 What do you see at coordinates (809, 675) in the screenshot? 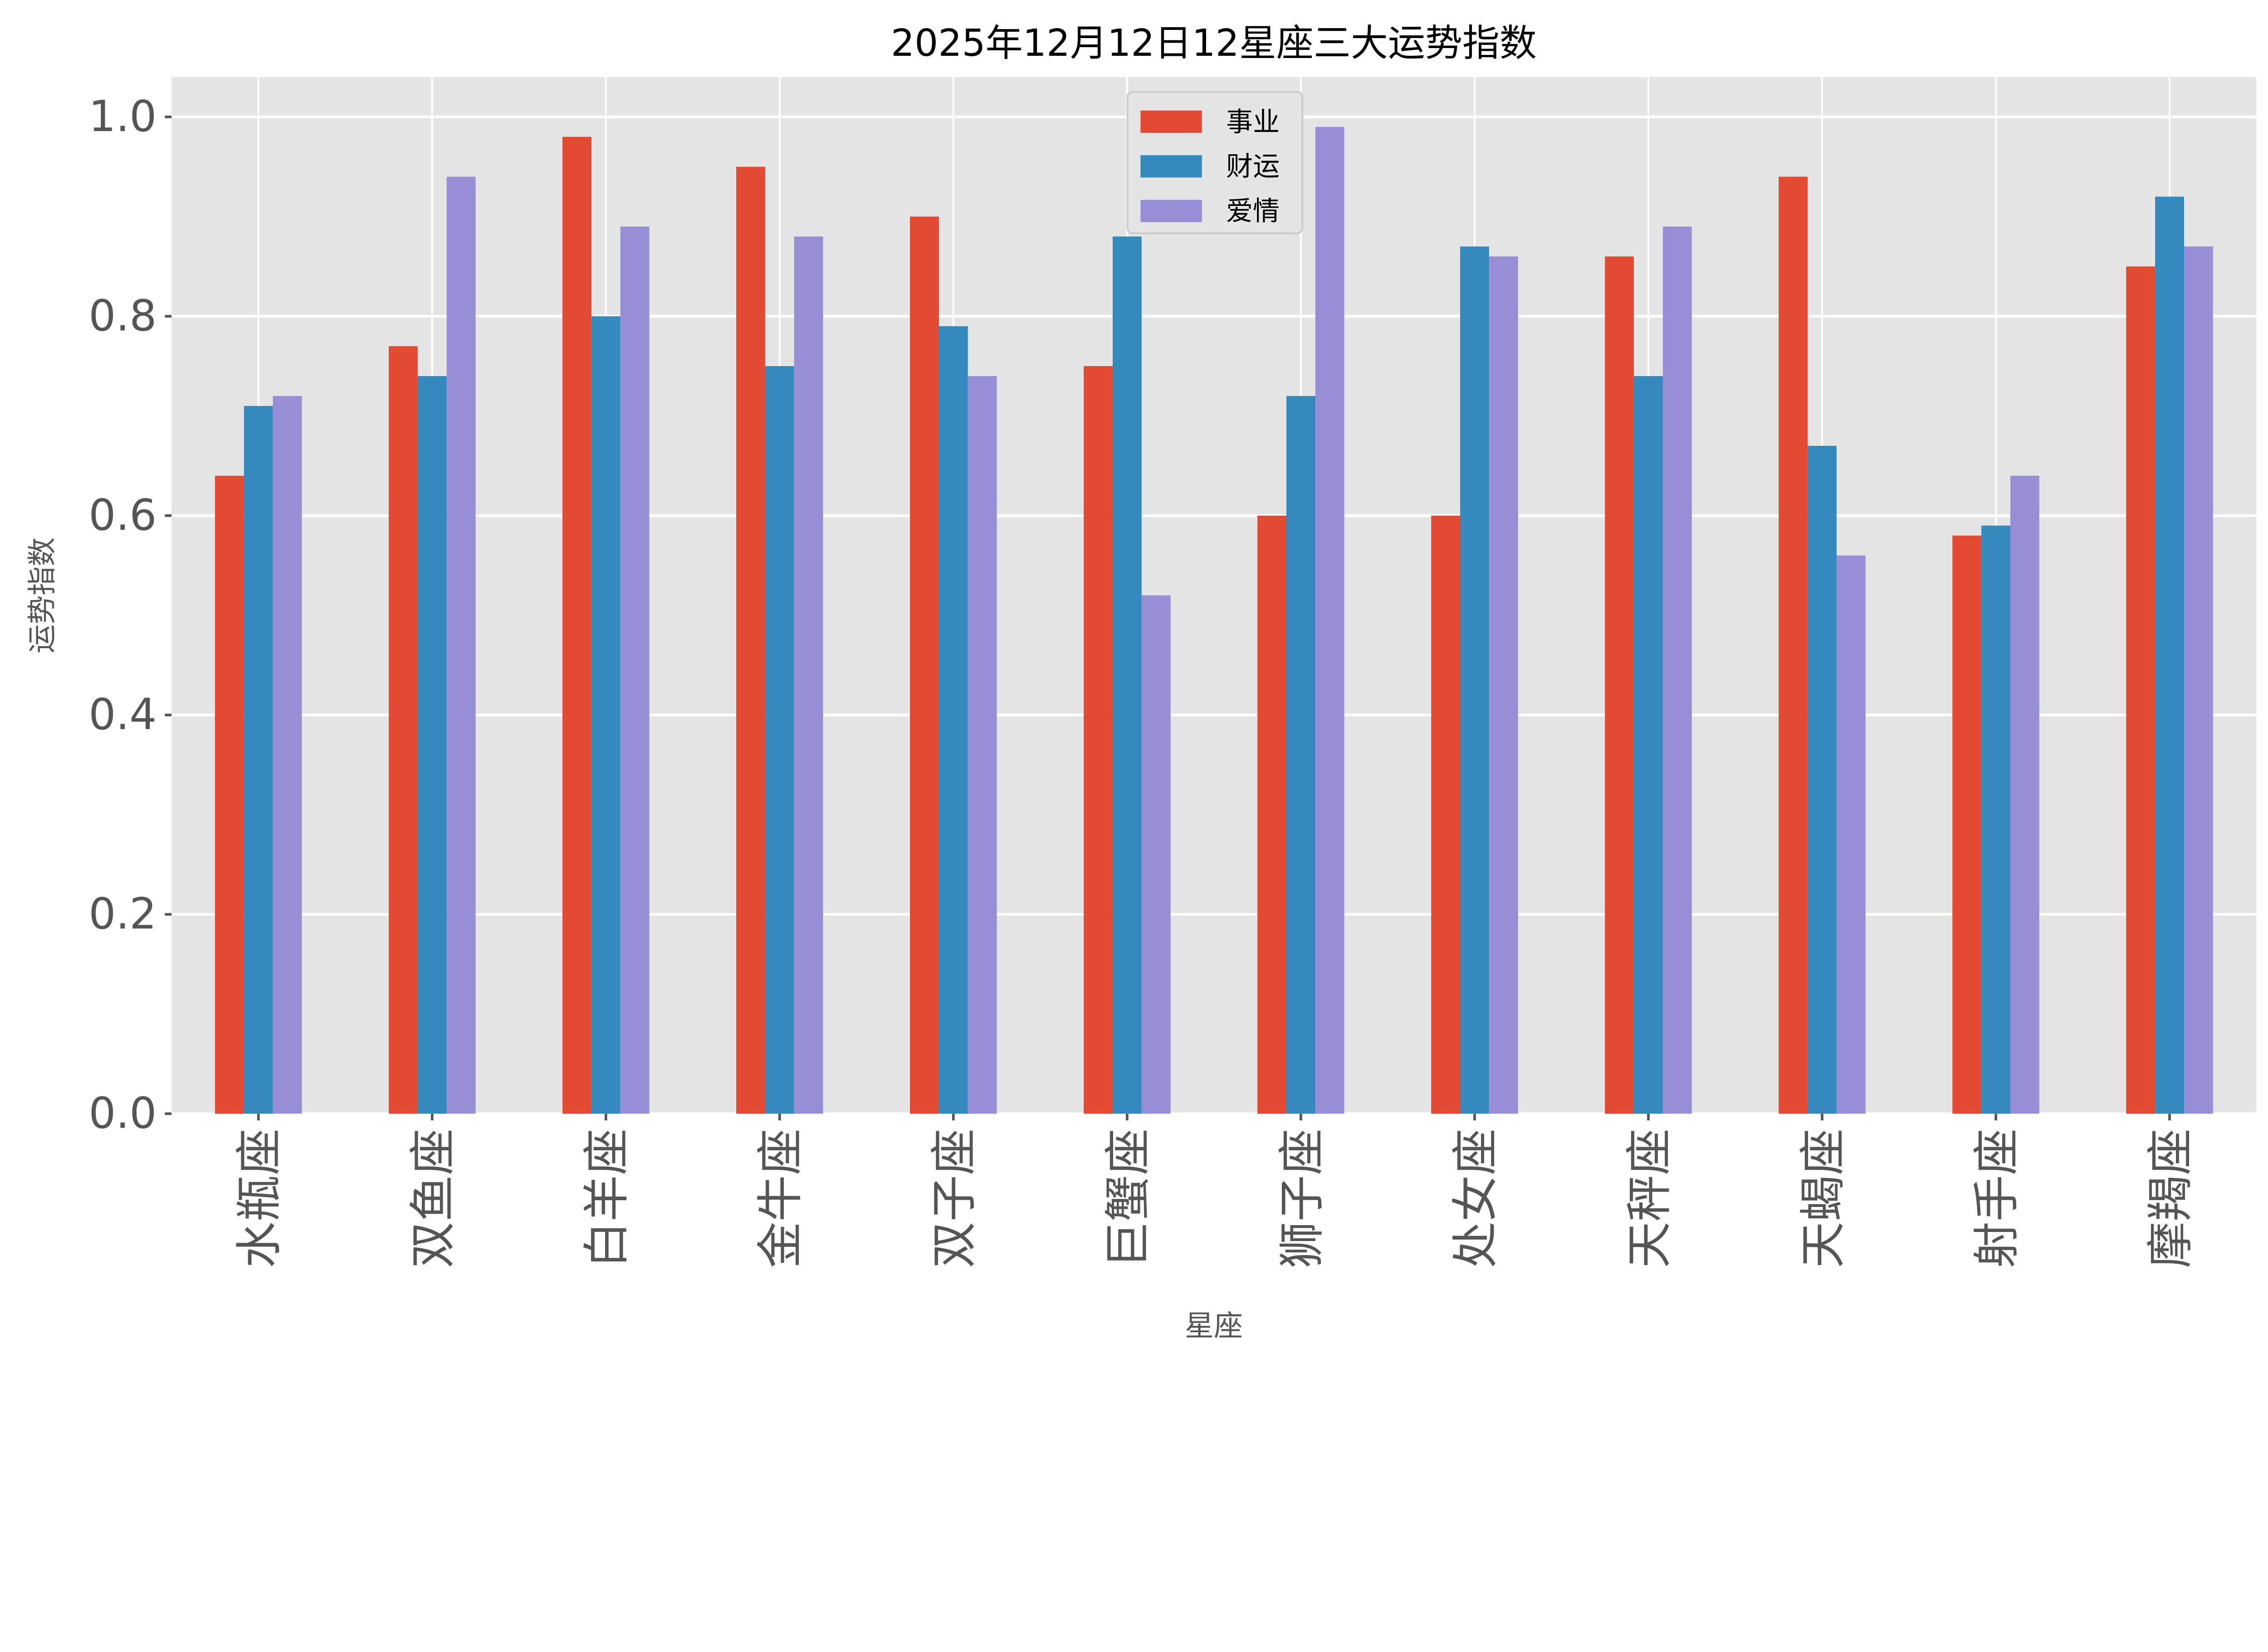
I see `bar-爱情-金牛座` at bounding box center [809, 675].